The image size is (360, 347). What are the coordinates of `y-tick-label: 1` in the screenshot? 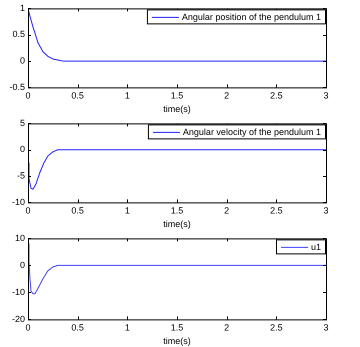 It's located at (22, 7).